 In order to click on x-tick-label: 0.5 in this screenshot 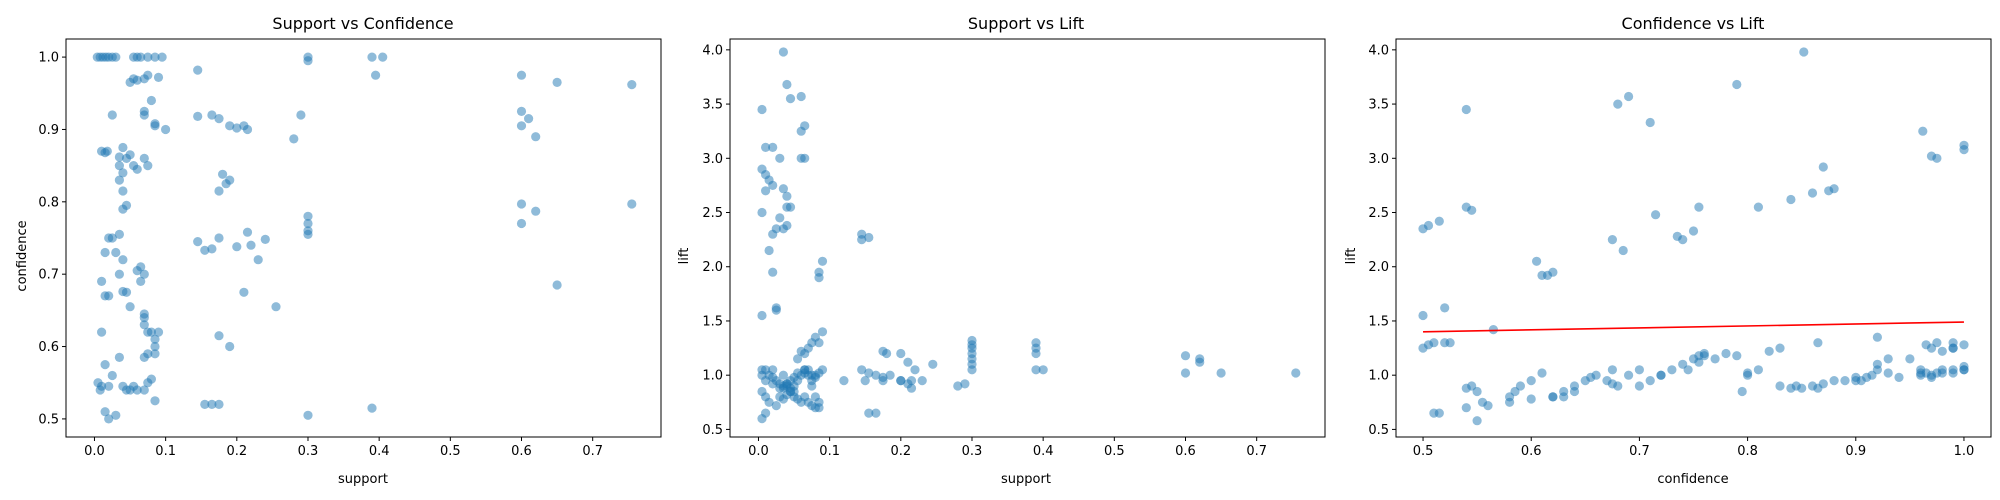, I will do `click(450, 451)`.